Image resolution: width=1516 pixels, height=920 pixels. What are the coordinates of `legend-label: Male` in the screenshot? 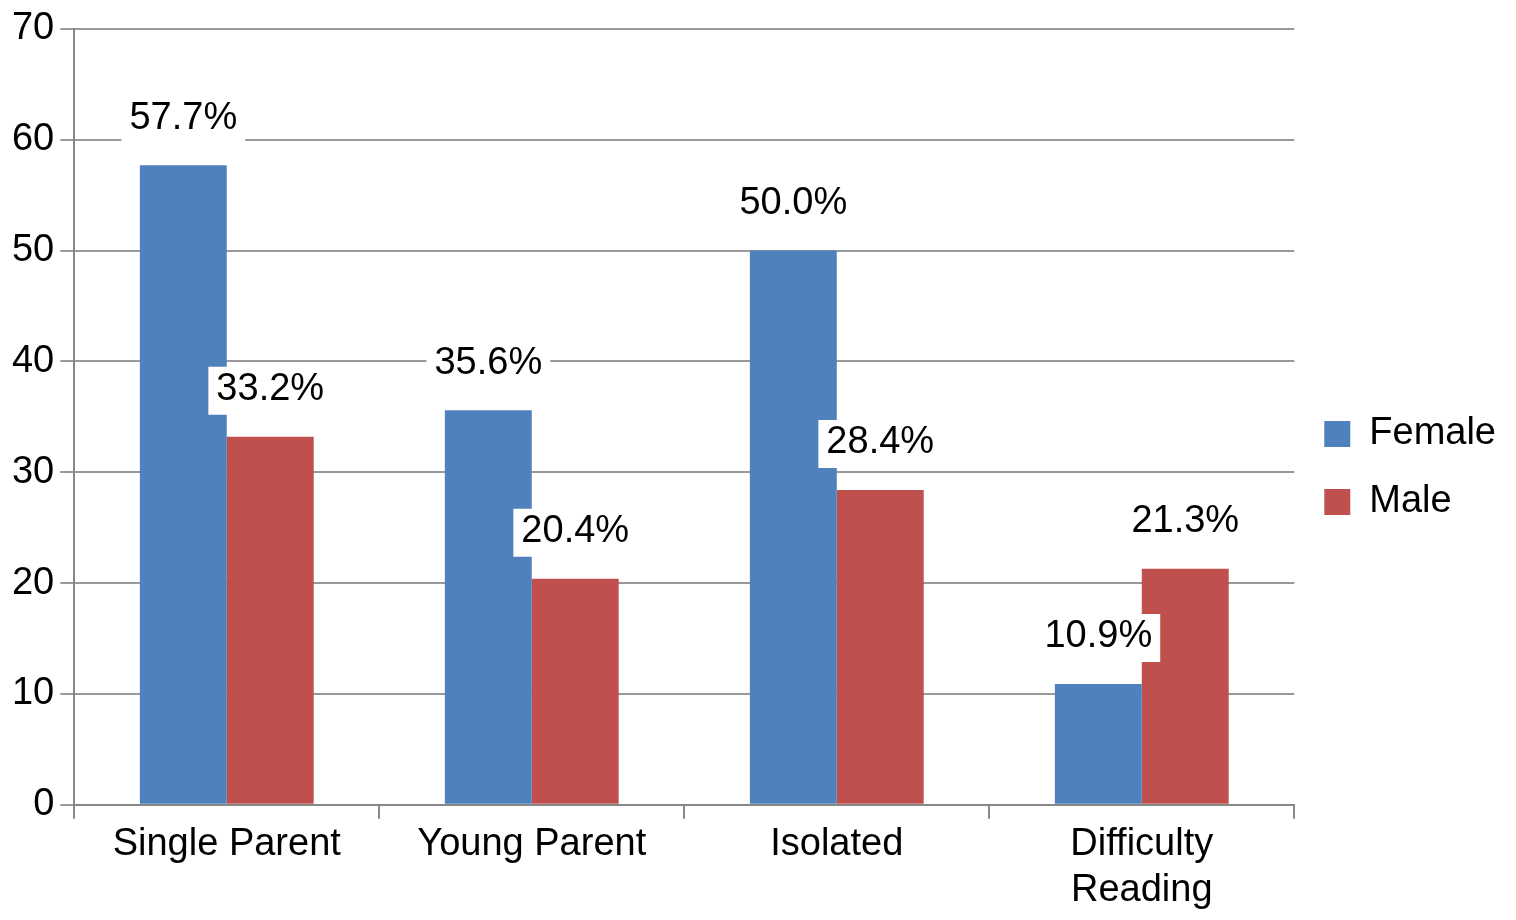 It's located at (1410, 499).